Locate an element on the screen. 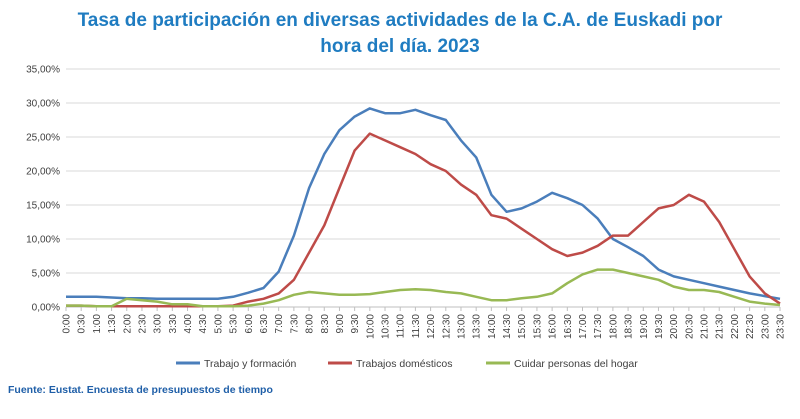 This screenshot has width=800, height=419. x-tick-label: 7:00 is located at coordinates (279, 324).